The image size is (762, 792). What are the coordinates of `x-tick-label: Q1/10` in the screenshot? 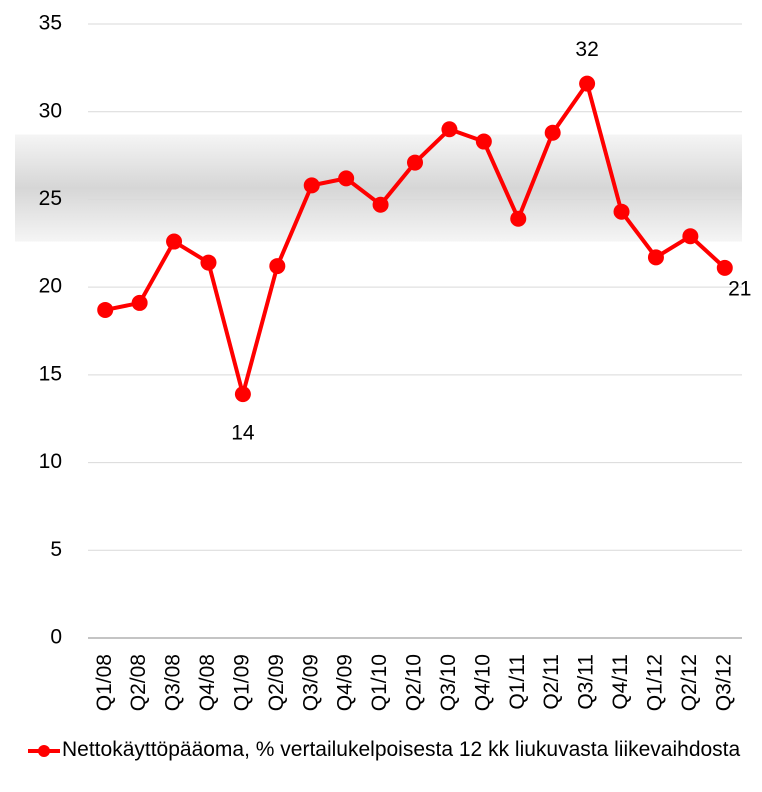 It's located at (379, 682).